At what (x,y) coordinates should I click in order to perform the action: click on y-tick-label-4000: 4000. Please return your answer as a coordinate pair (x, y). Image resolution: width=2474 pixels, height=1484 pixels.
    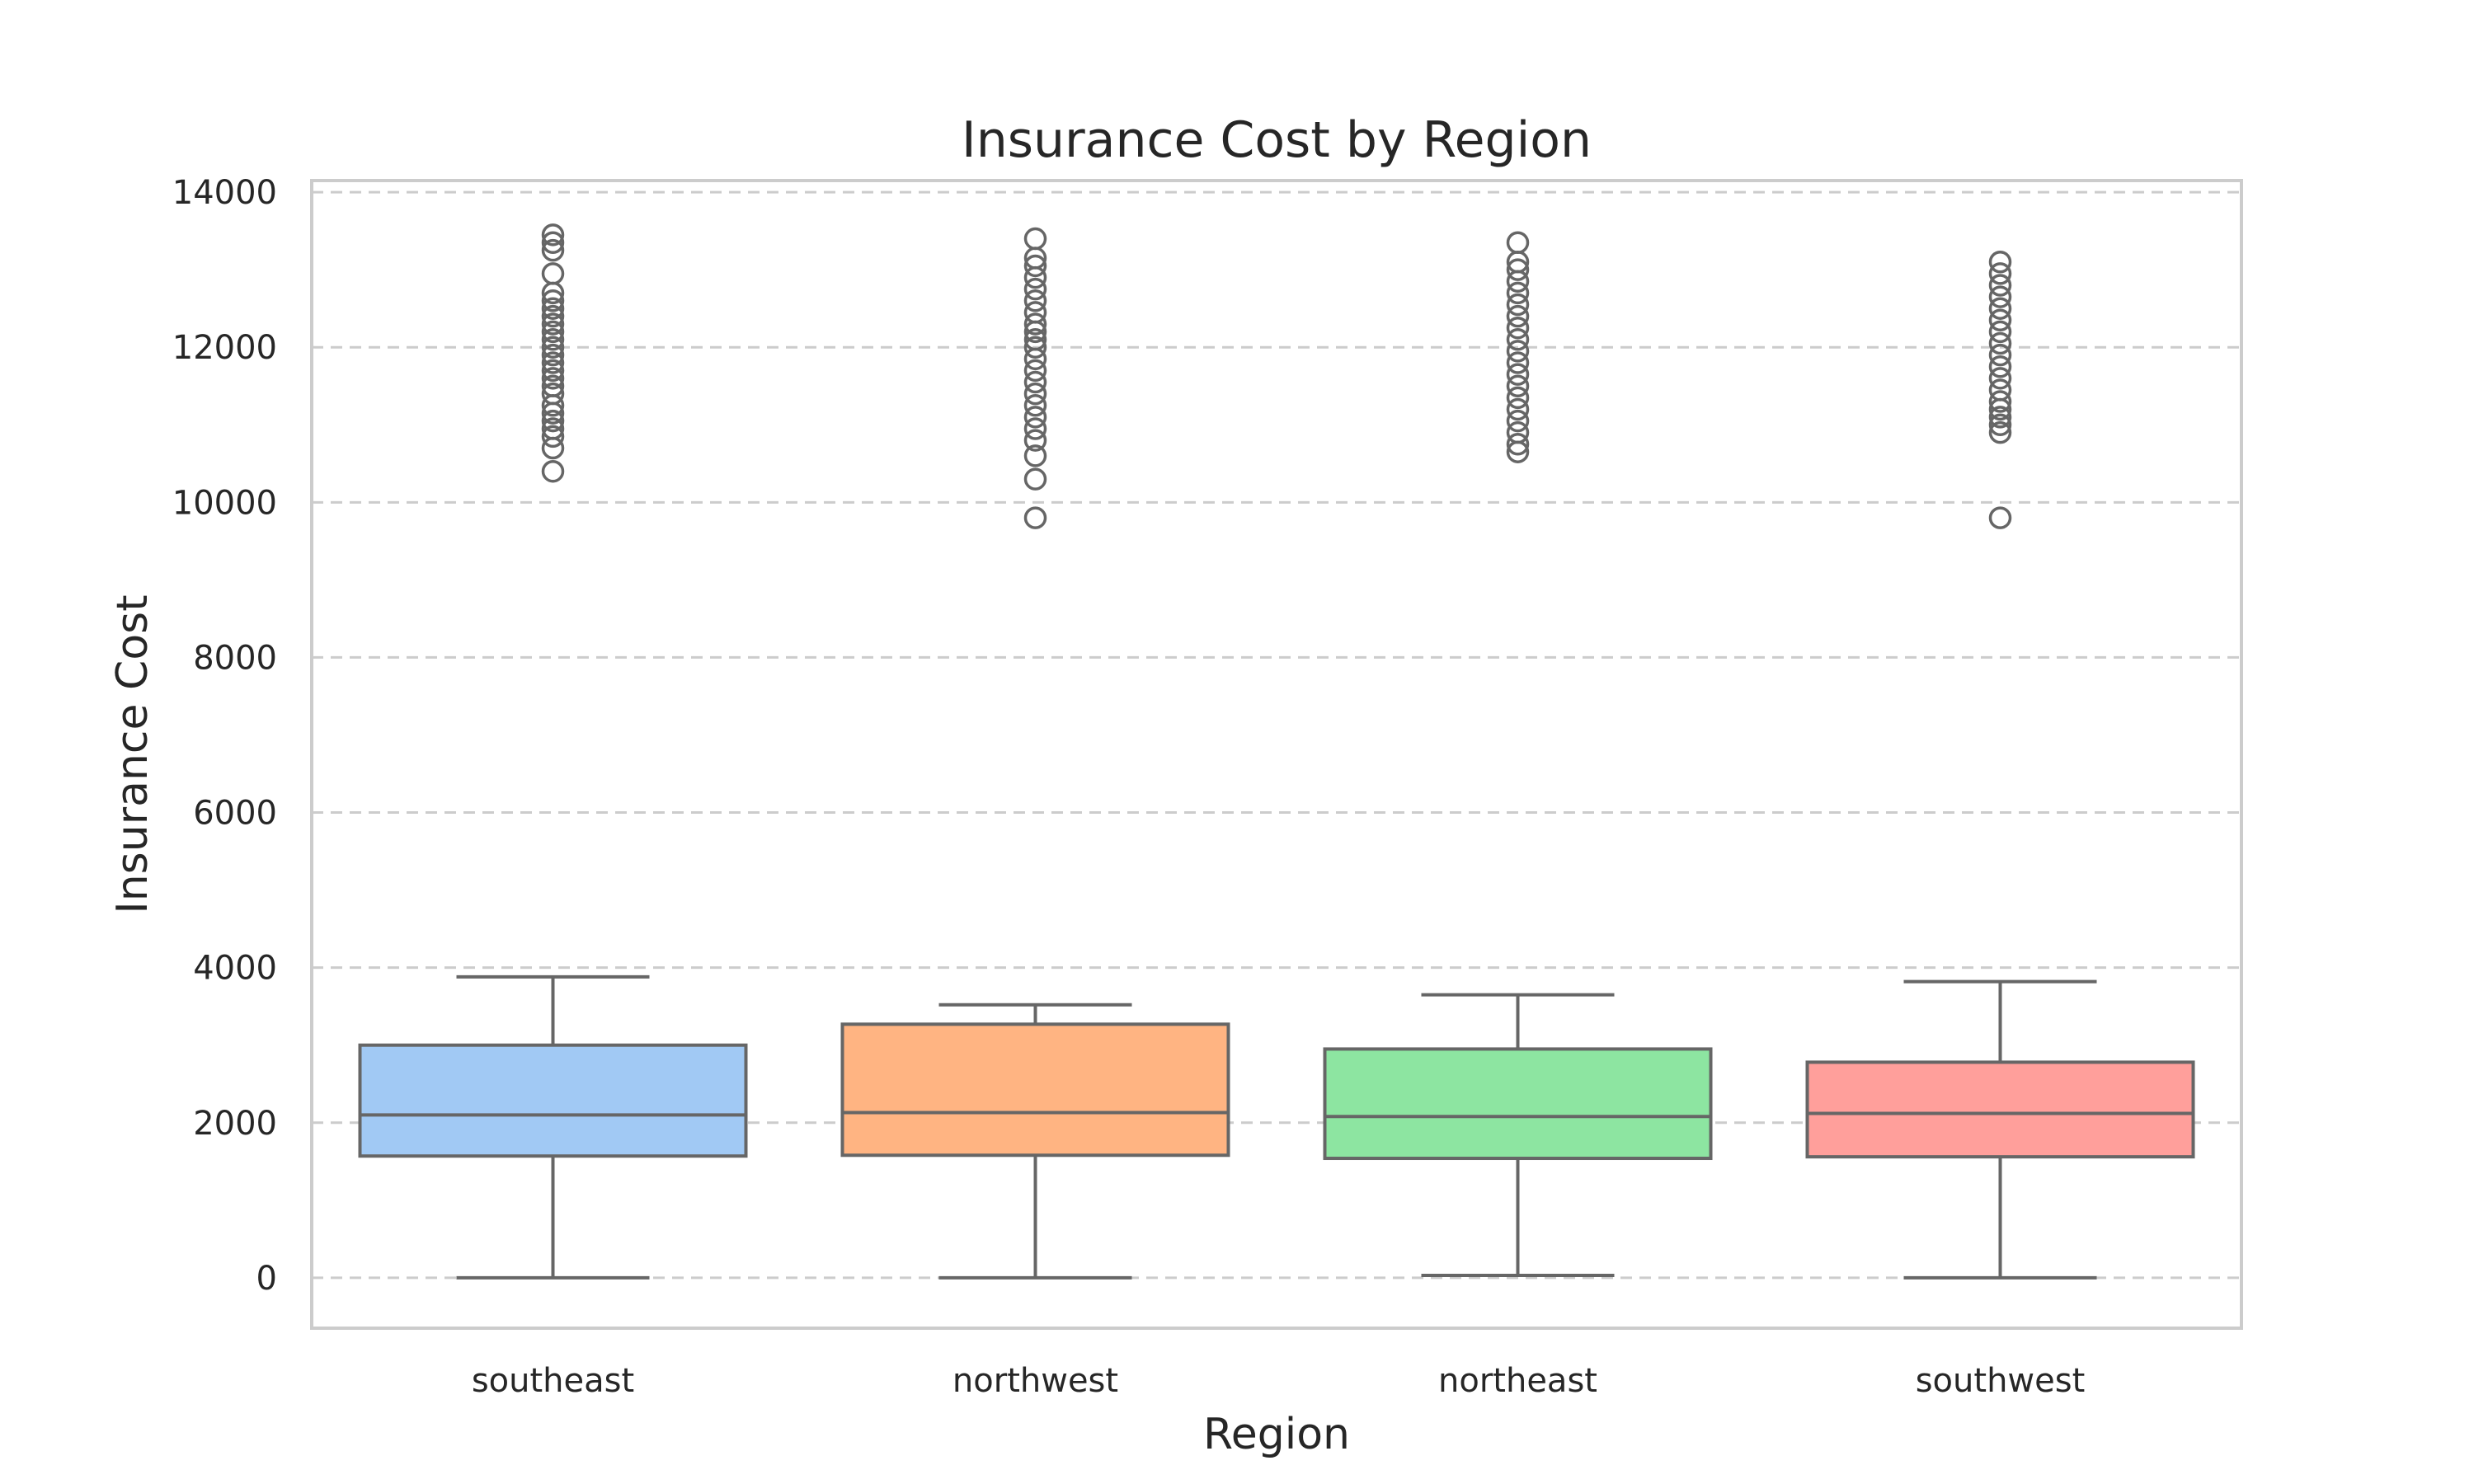
    Looking at the image, I should click on (235, 969).